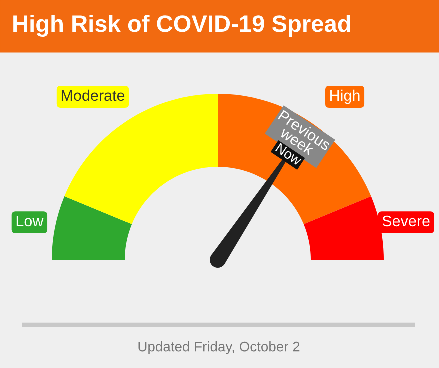 Image resolution: width=439 pixels, height=368 pixels. I want to click on slice-label: High, so click(345, 97).